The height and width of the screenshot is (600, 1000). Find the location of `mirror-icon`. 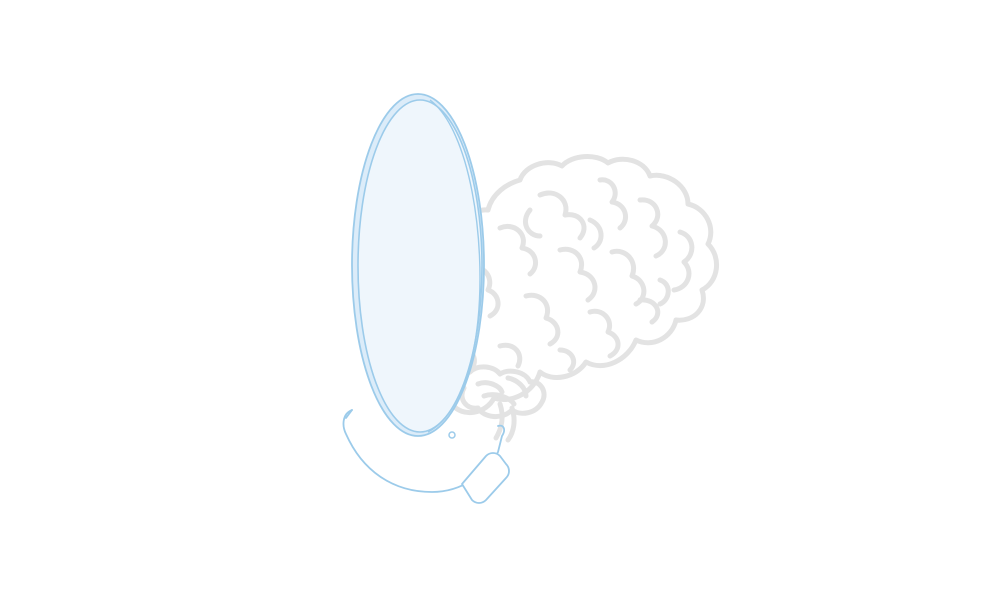

mirror-icon is located at coordinates (426, 298).